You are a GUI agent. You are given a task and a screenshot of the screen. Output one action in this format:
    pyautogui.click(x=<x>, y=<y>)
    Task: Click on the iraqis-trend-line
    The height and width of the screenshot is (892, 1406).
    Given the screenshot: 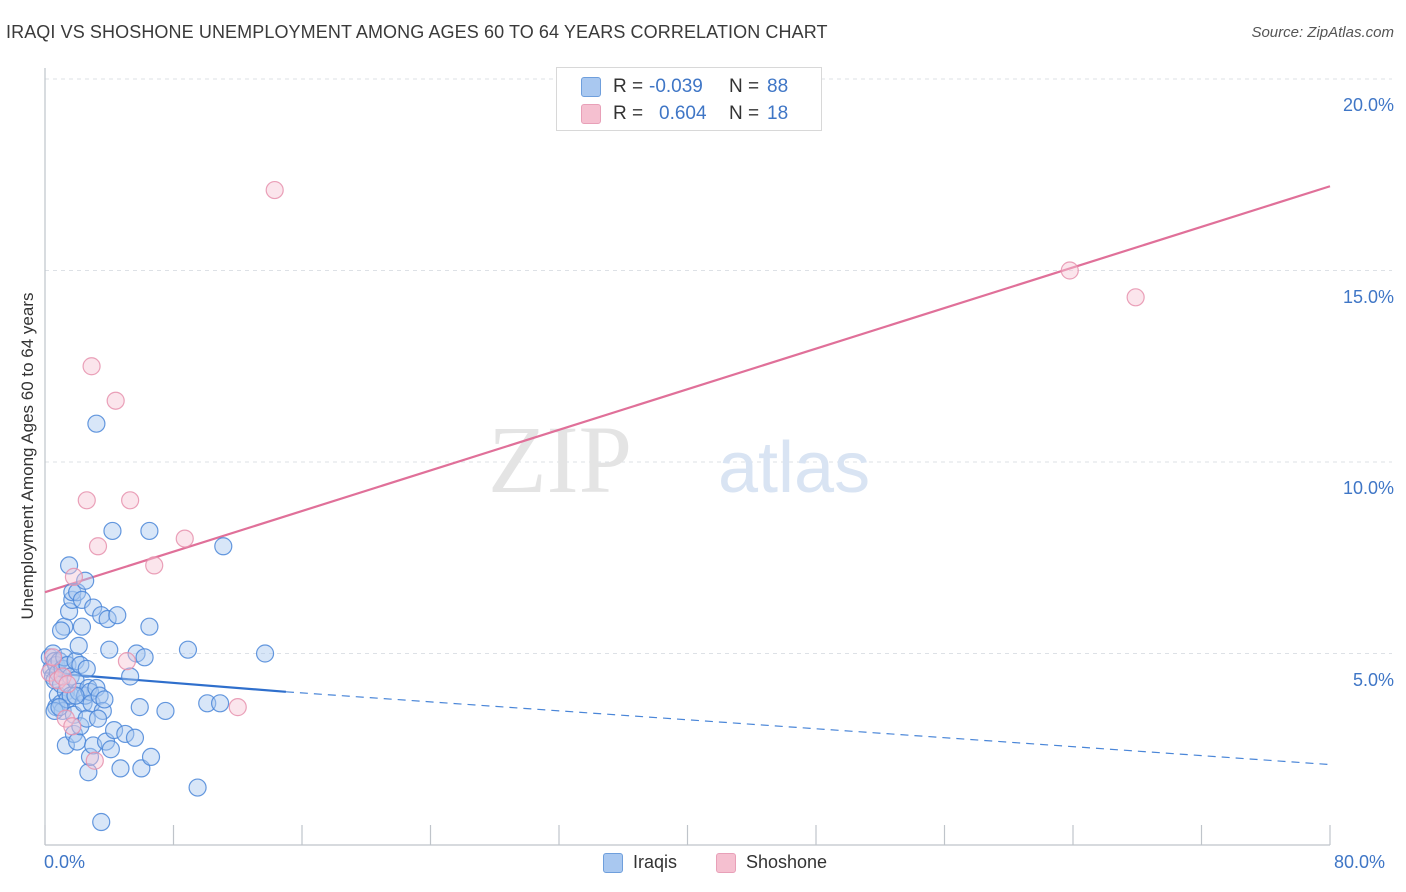 What is the action you would take?
    pyautogui.click(x=165, y=682)
    